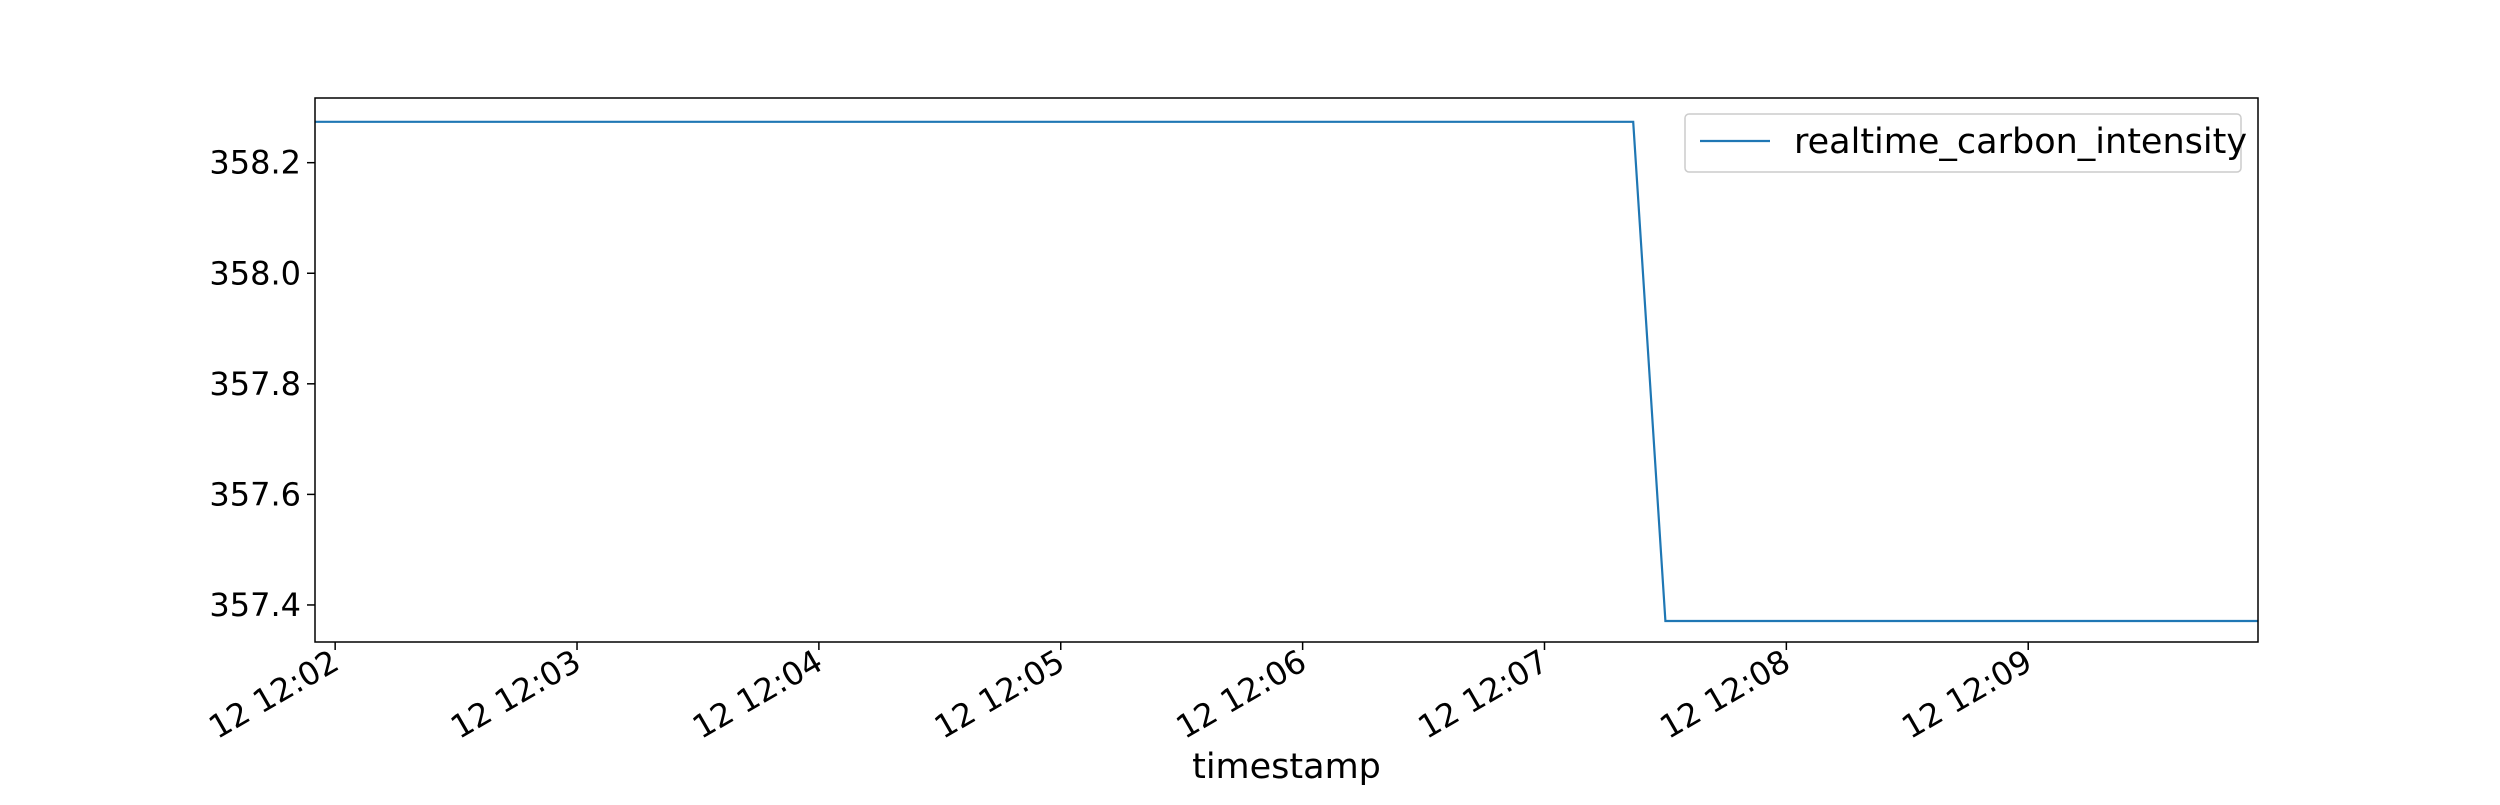 The image size is (2500, 805). I want to click on legend-box, so click(1963, 143).